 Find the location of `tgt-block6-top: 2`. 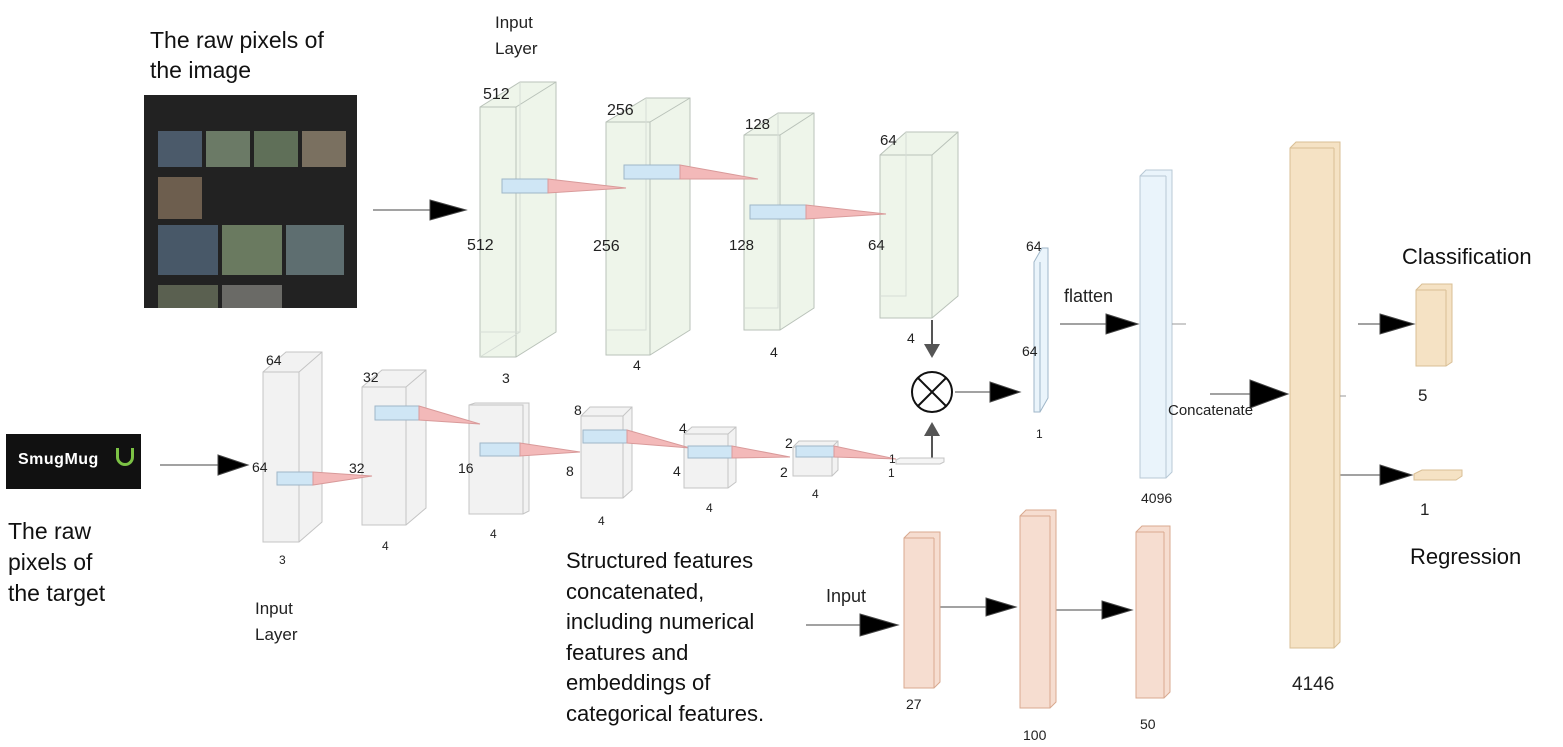

tgt-block6-top: 2 is located at coordinates (789, 443).